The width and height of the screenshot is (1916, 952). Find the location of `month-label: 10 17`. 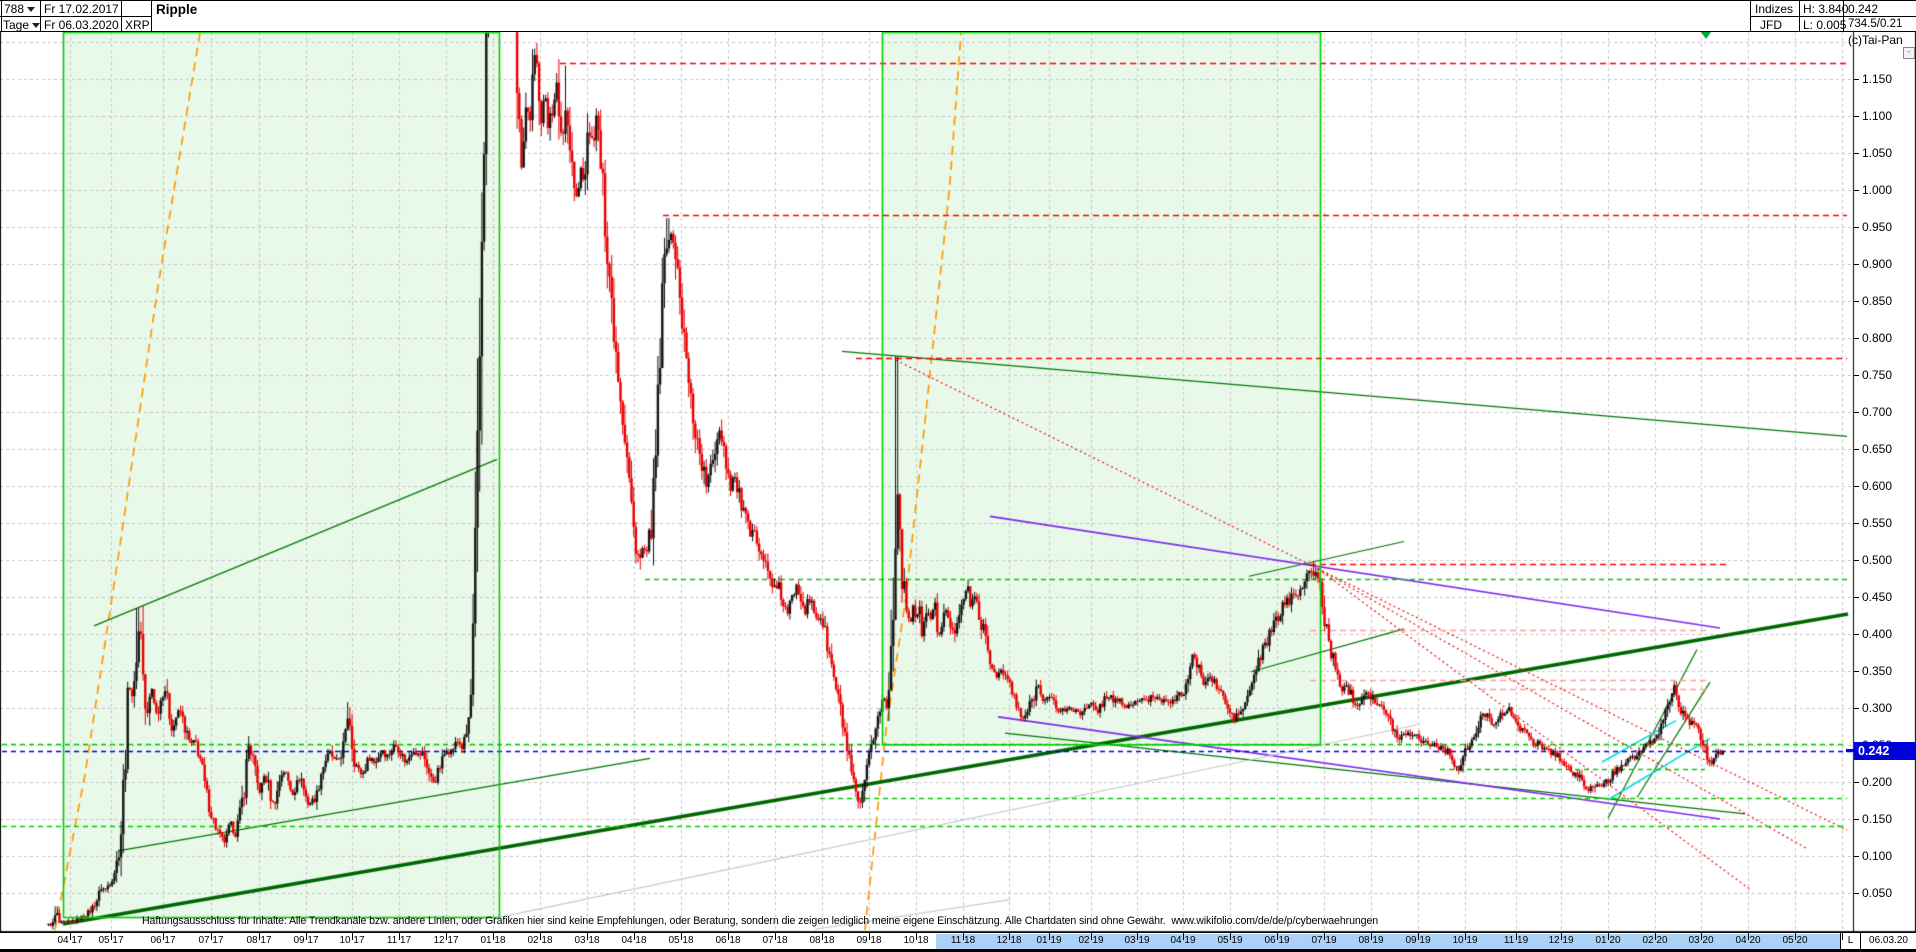

month-label: 10 17 is located at coordinates (352, 940).